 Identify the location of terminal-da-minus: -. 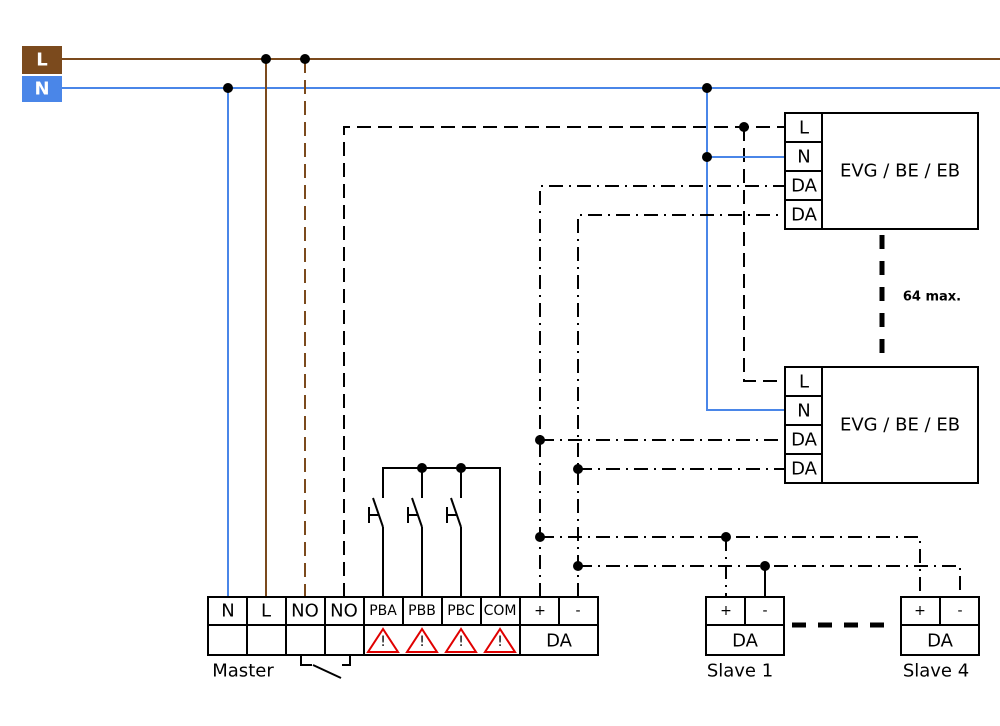
(577, 611).